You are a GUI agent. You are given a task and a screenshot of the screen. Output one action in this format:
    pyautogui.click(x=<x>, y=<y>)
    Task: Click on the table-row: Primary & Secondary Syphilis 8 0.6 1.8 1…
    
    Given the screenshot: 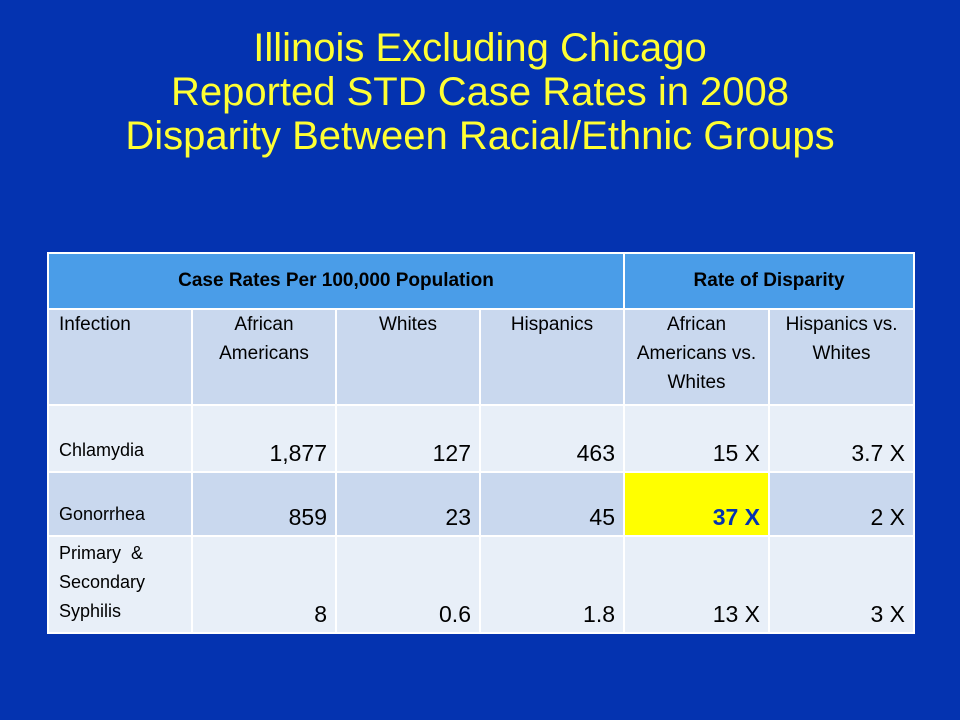 What is the action you would take?
    pyautogui.click(x=481, y=584)
    